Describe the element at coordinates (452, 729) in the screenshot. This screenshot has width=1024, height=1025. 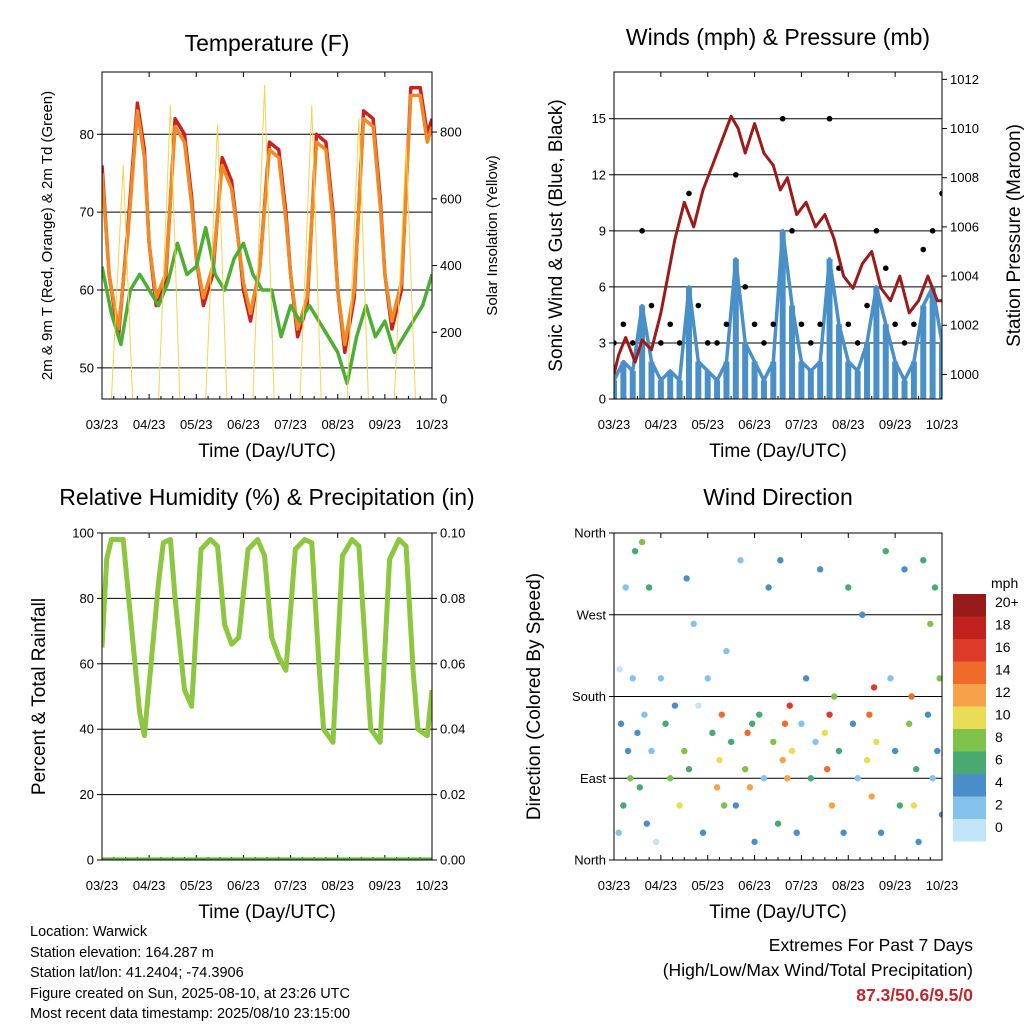
I see `y2-tick-label: 0.04` at that location.